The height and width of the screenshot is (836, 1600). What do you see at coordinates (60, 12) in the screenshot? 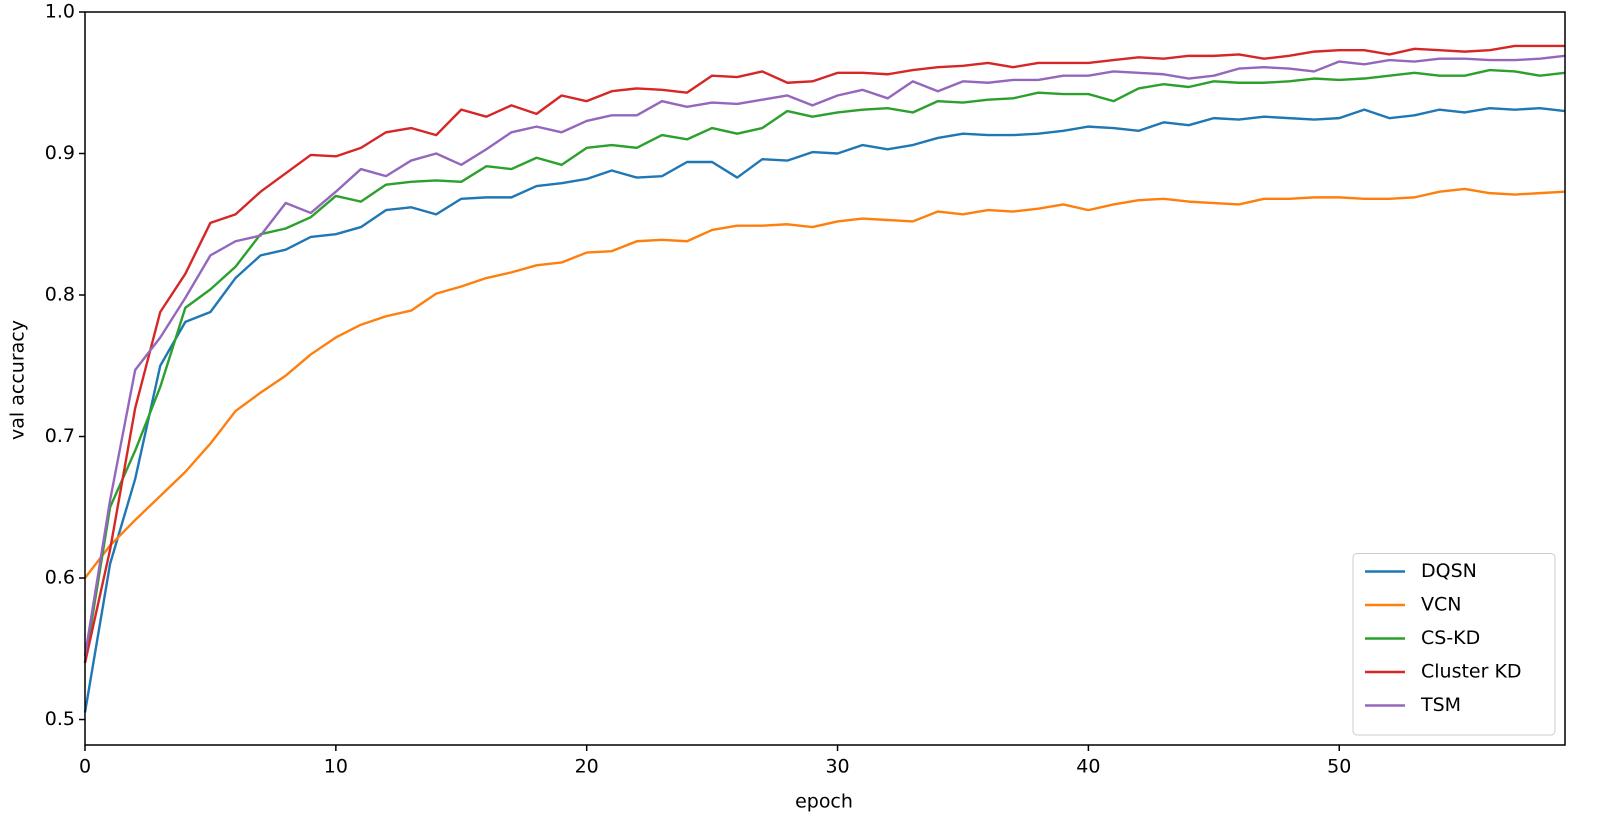
I see `y-tick-label: 1.0` at bounding box center [60, 12].